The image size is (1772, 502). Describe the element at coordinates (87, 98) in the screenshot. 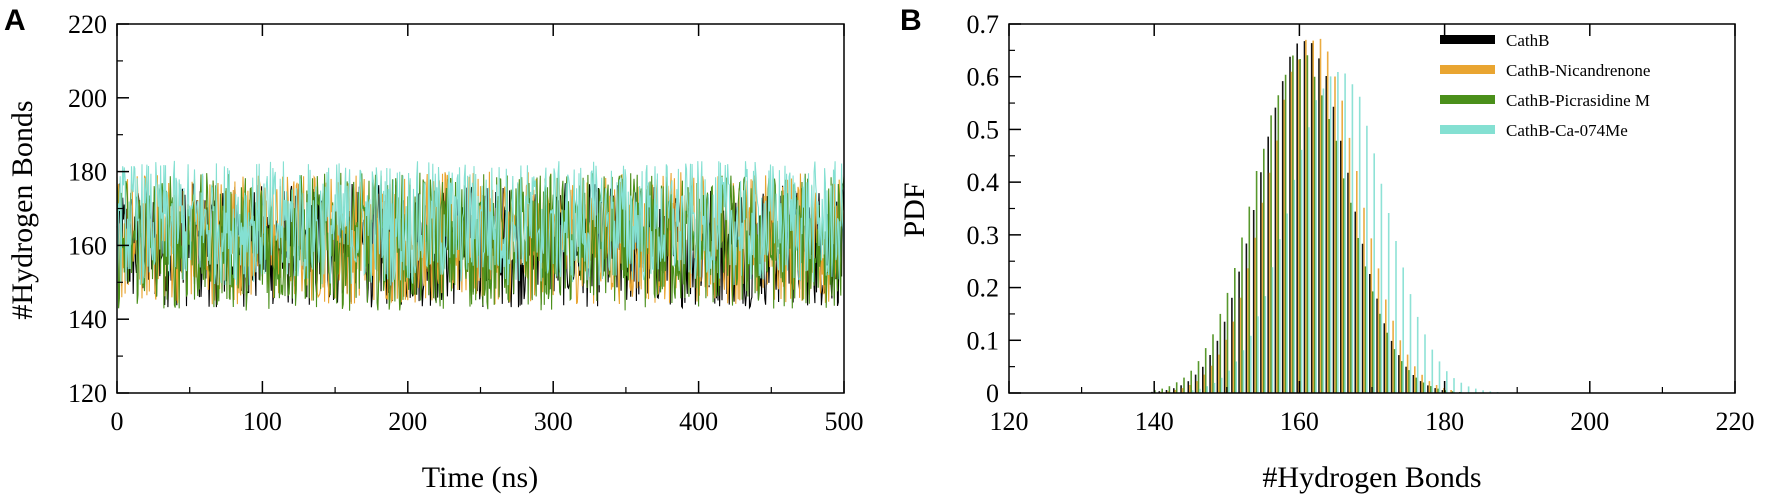

I see `panel-a-y-tick-label: 200` at that location.